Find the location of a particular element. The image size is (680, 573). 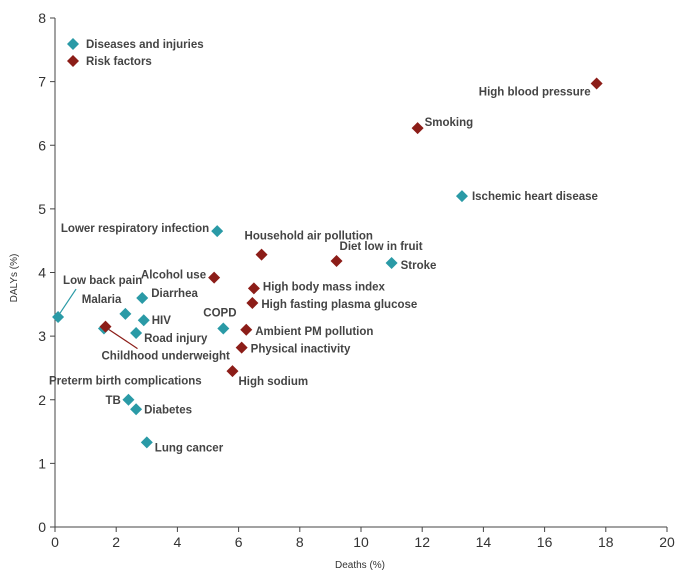

point-lung-cancer is located at coordinates (146, 442).